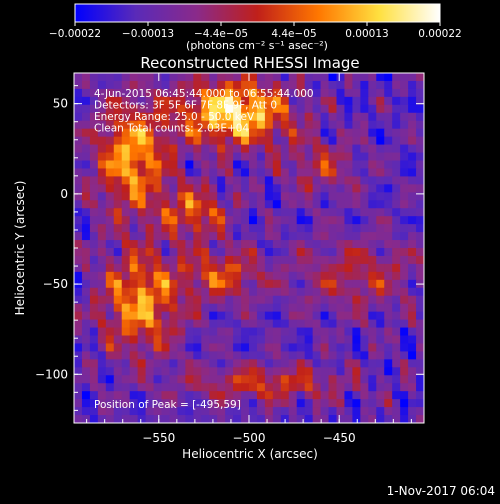 This screenshot has height=504, width=500. What do you see at coordinates (60, 104) in the screenshot?
I see `y-tick-label: 50` at bounding box center [60, 104].